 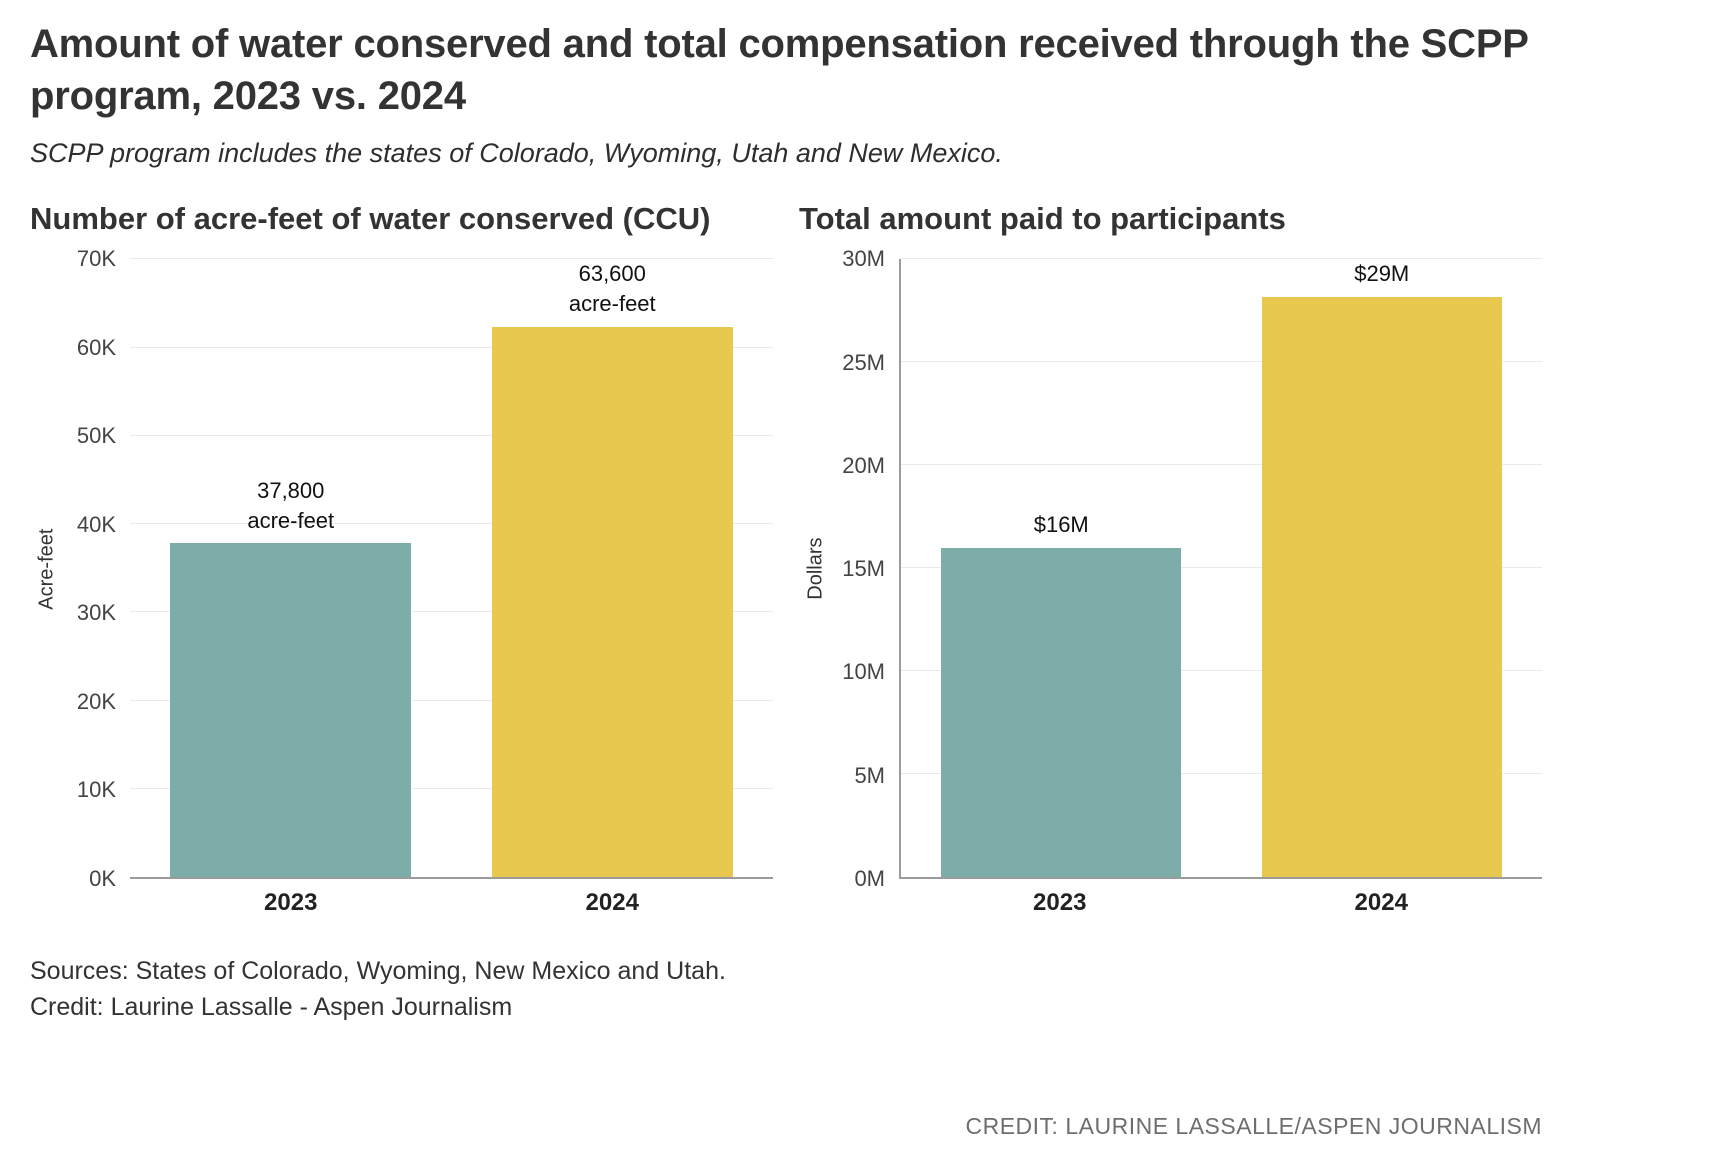 I want to click on y-tick-label: 5M, so click(x=869, y=775).